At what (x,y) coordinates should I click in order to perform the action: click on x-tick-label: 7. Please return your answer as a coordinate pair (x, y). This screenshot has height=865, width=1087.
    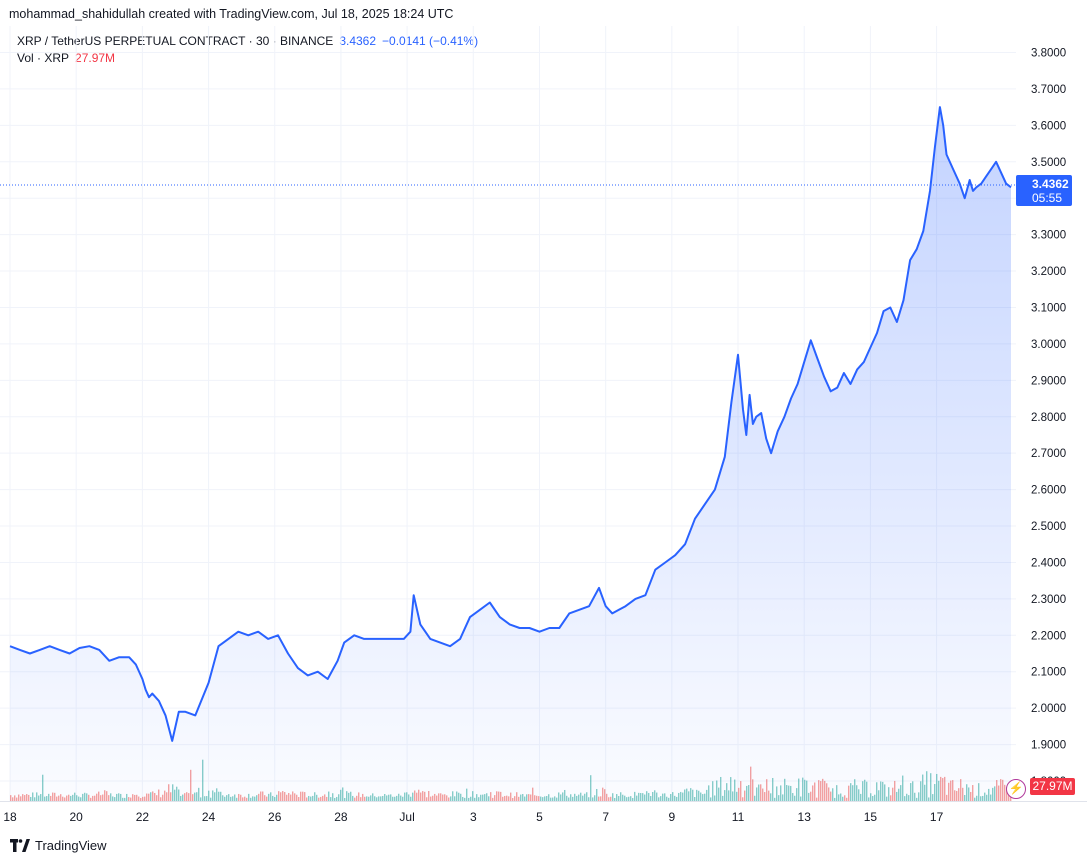
    Looking at the image, I should click on (605, 817).